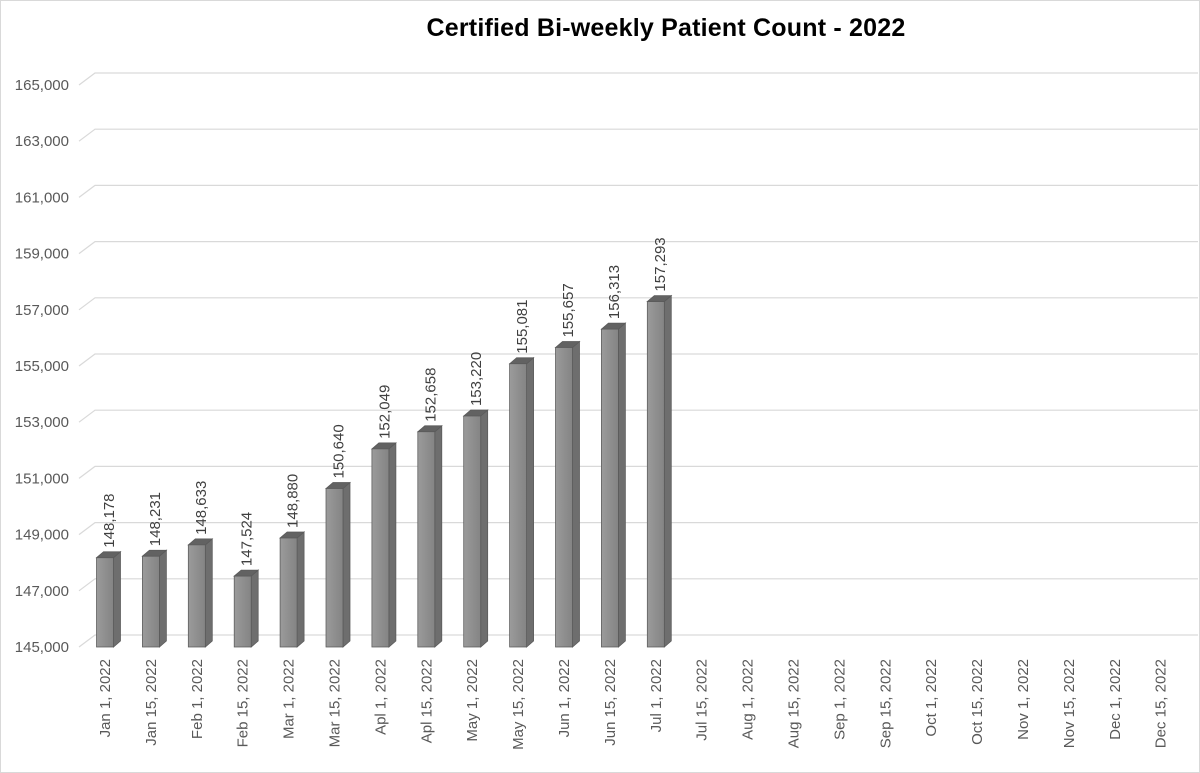 This screenshot has width=1200, height=773. What do you see at coordinates (518, 704) in the screenshot?
I see `x-axis-tick-label: May 15, 2022` at bounding box center [518, 704].